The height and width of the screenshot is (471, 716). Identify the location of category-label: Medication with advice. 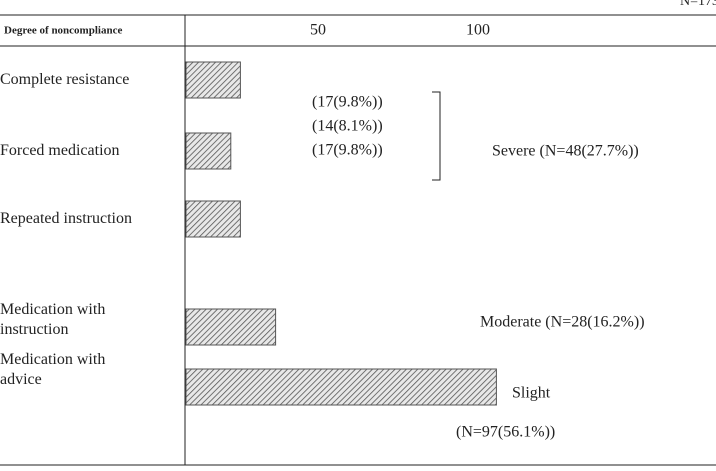
(53, 369).